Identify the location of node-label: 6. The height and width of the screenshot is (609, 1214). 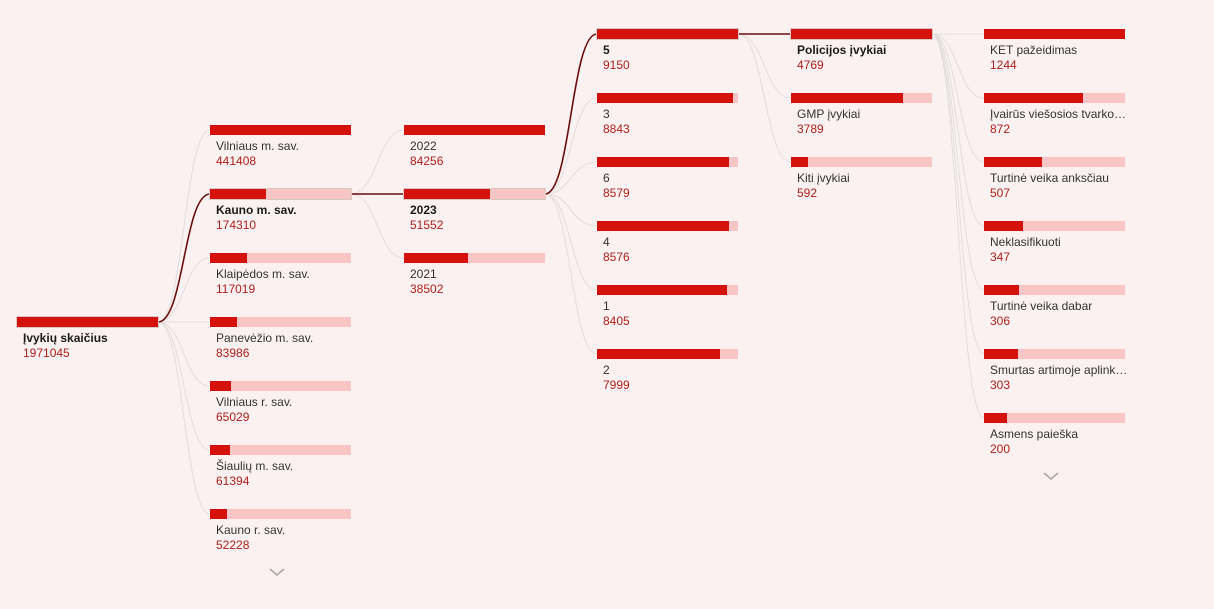
(606, 178).